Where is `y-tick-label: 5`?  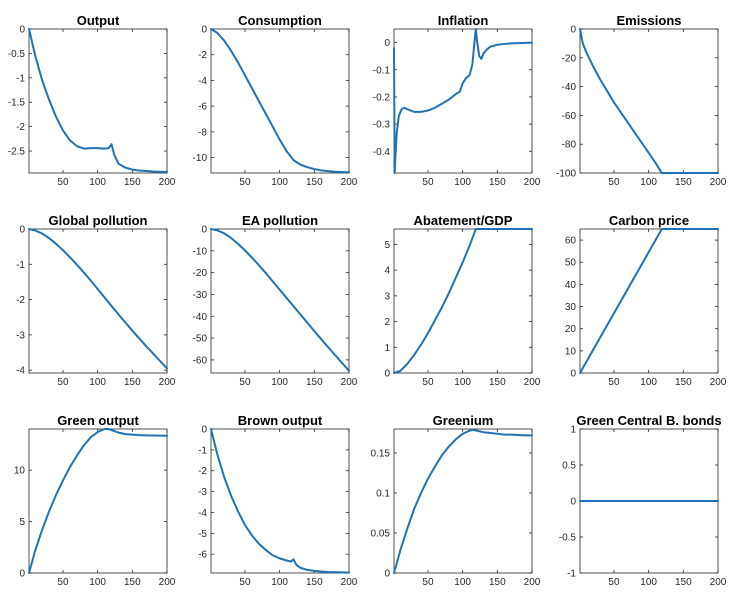
y-tick-label: 5 is located at coordinates (22, 522).